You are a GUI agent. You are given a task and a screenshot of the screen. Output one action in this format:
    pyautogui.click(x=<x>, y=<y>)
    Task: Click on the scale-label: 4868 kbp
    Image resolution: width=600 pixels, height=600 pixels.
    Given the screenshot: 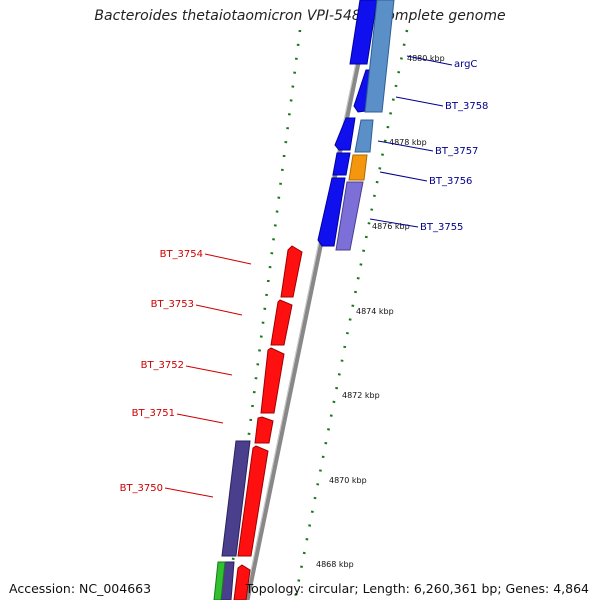 What is the action you would take?
    pyautogui.click(x=335, y=564)
    